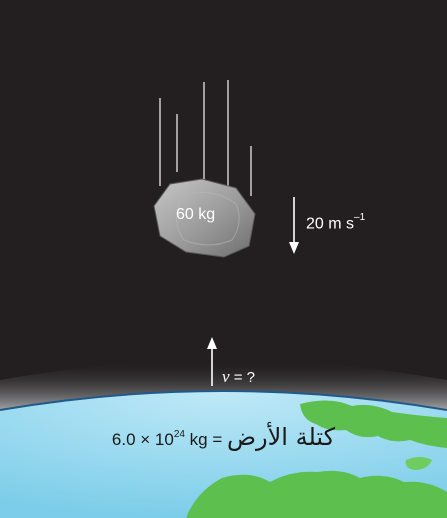 The image size is (447, 518). I want to click on velocity-unknown: = ?, so click(242, 377).